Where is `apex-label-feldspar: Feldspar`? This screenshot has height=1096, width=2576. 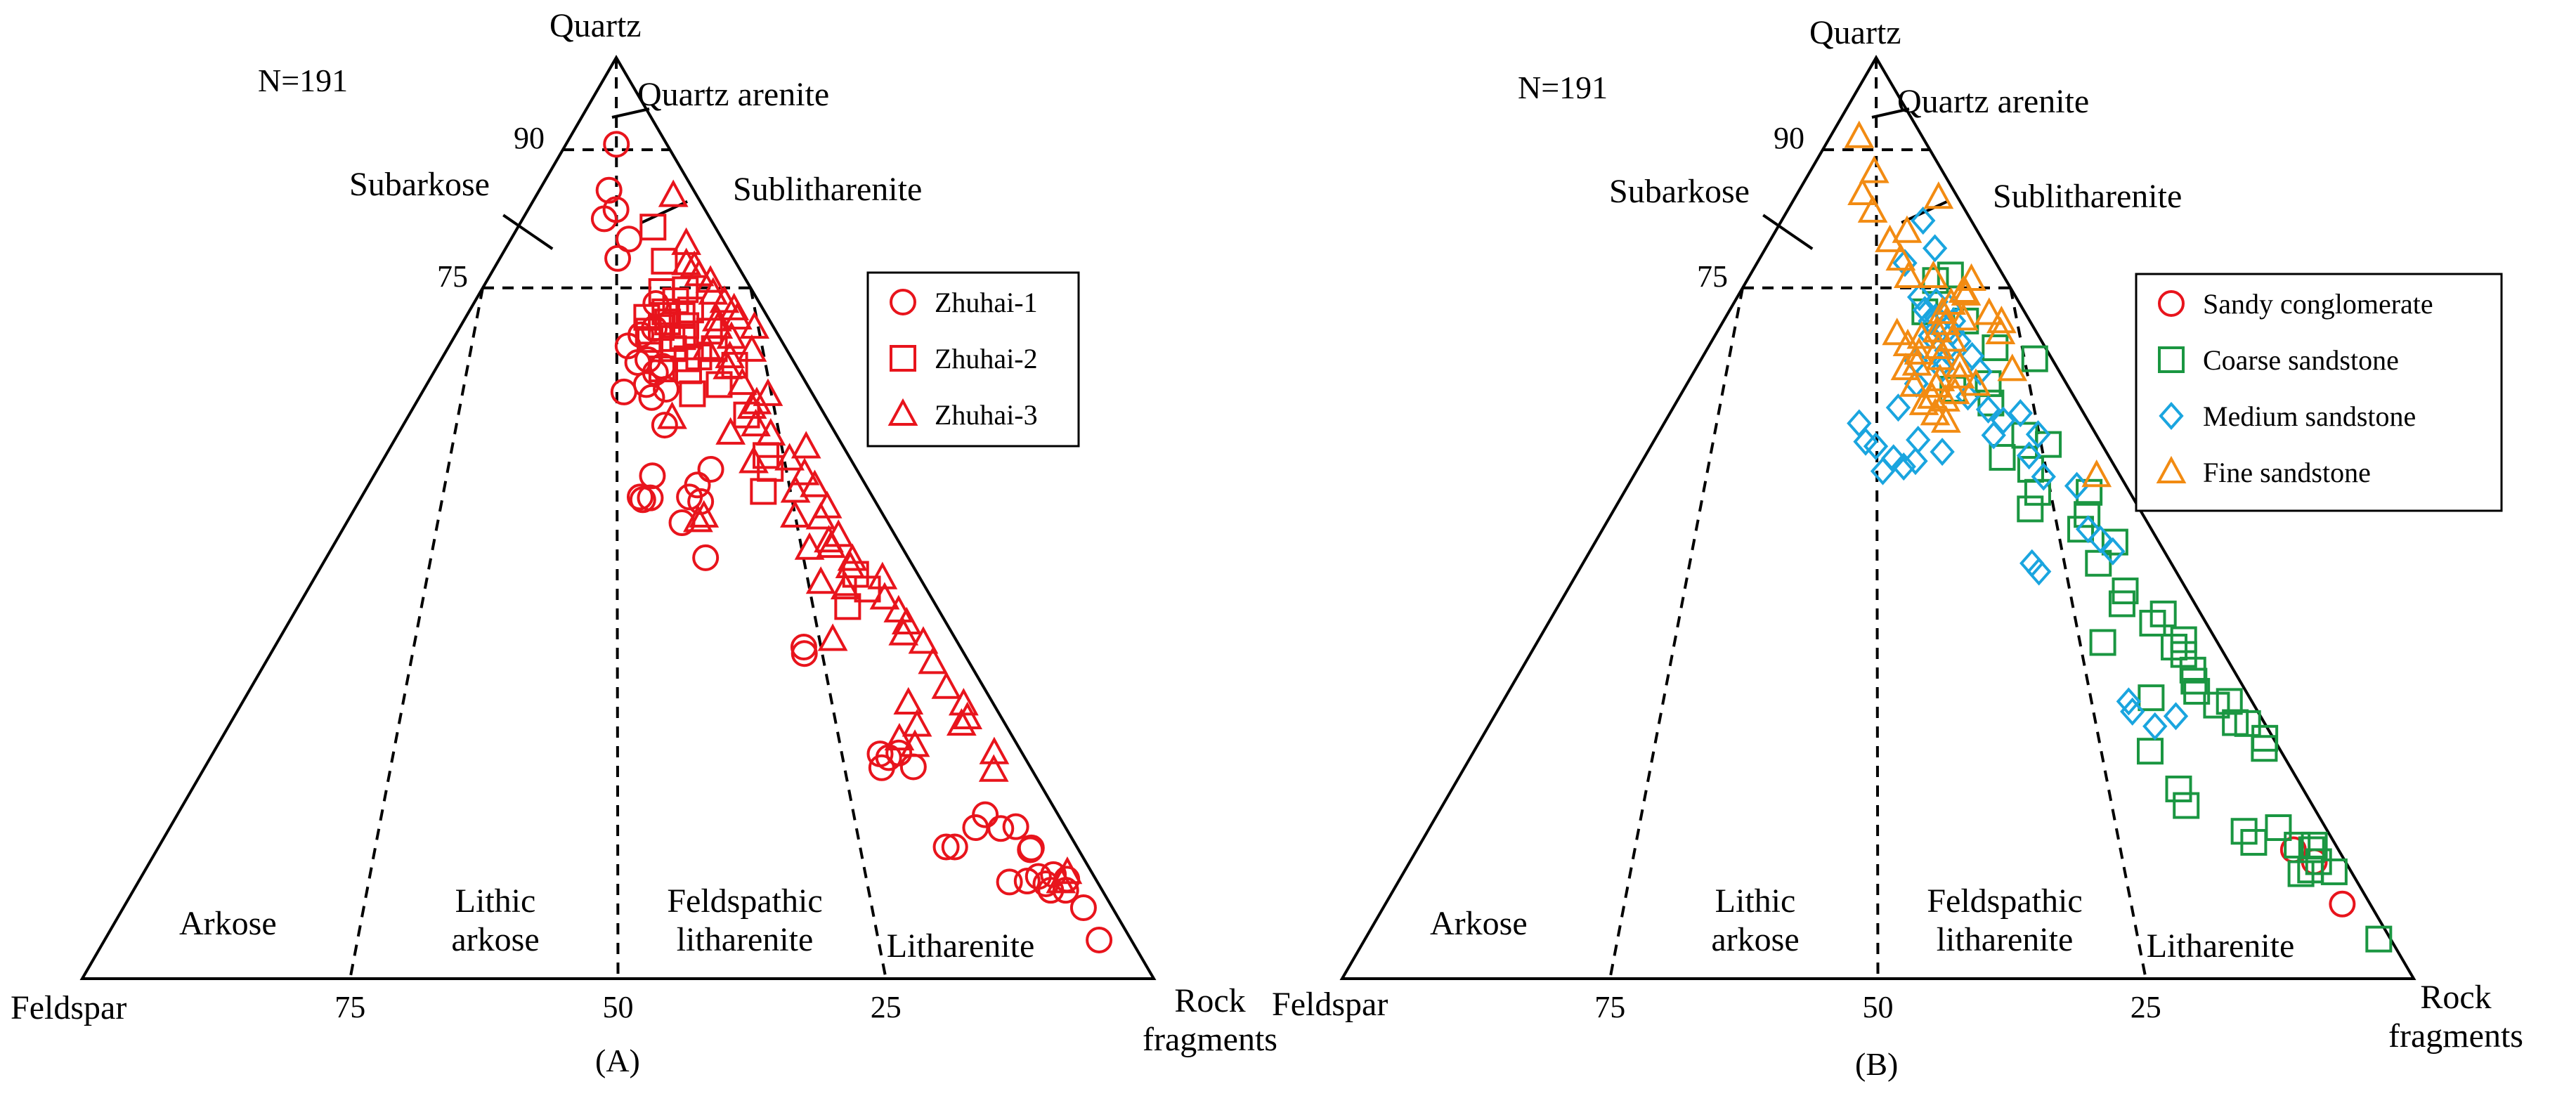 apex-label-feldspar: Feldspar is located at coordinates (1330, 1004).